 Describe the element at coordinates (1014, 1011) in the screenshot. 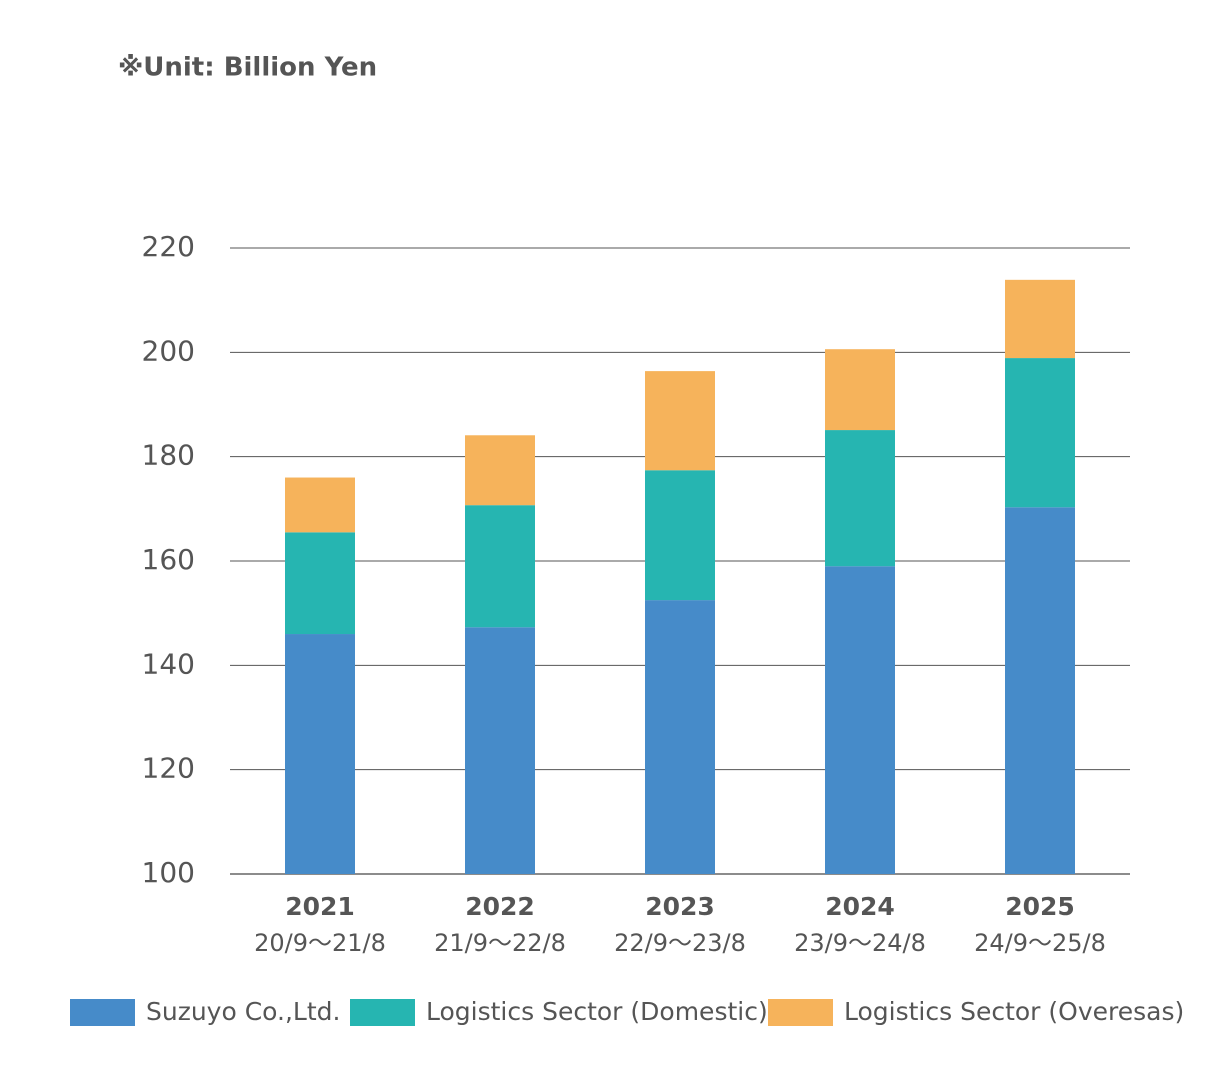

I see `legend-label: Logistics Sector (Overesas)` at that location.